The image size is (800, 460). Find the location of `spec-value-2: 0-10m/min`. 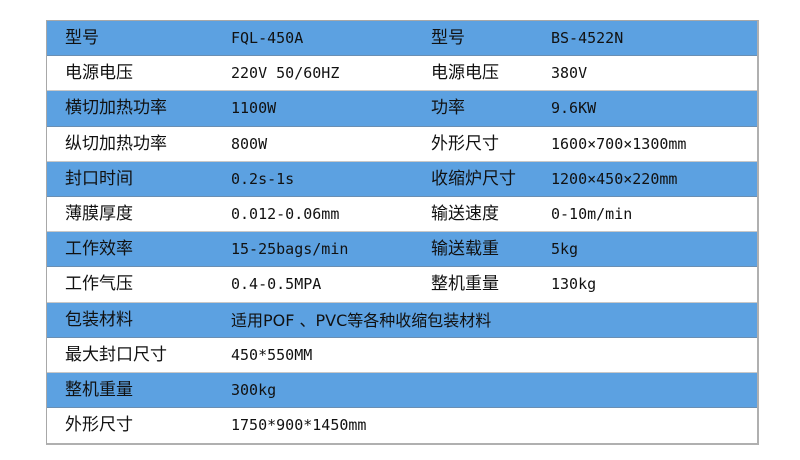

spec-value-2: 0-10m/min is located at coordinates (592, 213).